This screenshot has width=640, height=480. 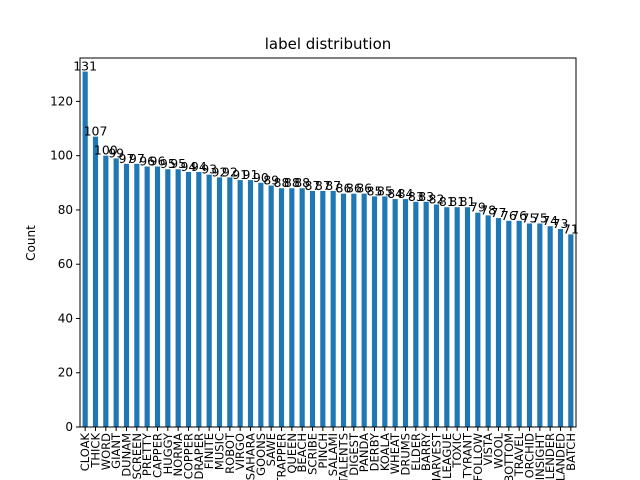 I want to click on x-tick-label: DIGEST, so click(x=354, y=454).